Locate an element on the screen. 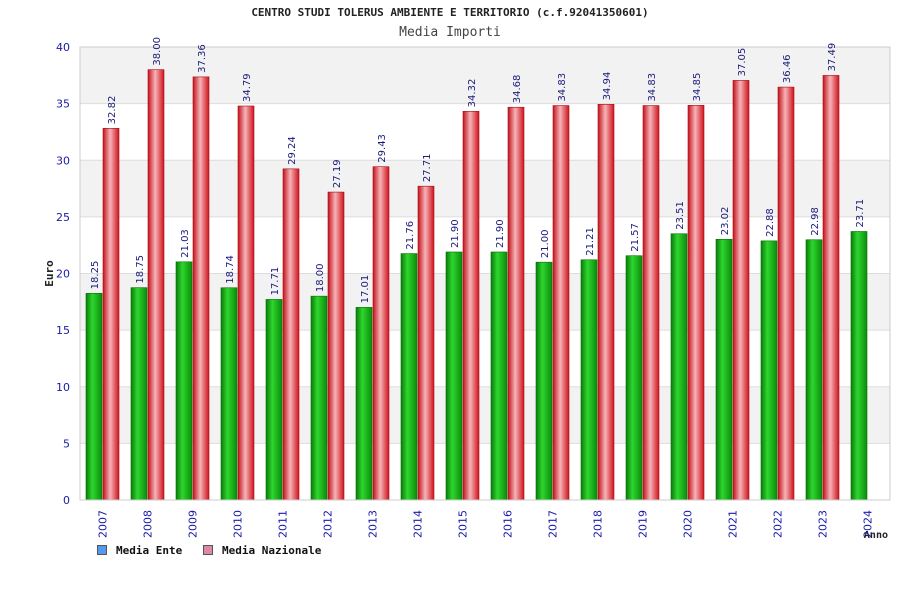 The image size is (900, 600). data-label: 18.00 is located at coordinates (320, 278).